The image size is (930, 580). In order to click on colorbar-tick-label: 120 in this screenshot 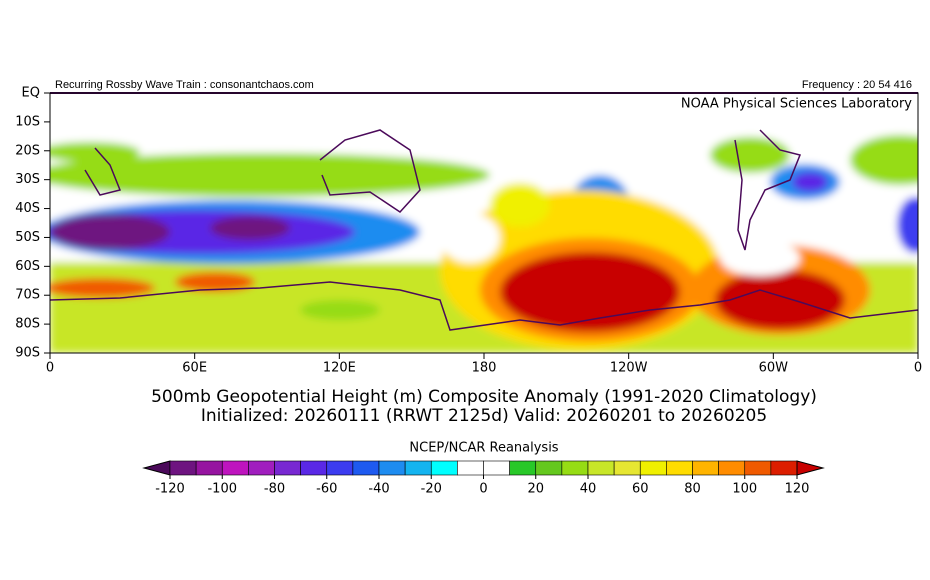, I will do `click(797, 489)`.